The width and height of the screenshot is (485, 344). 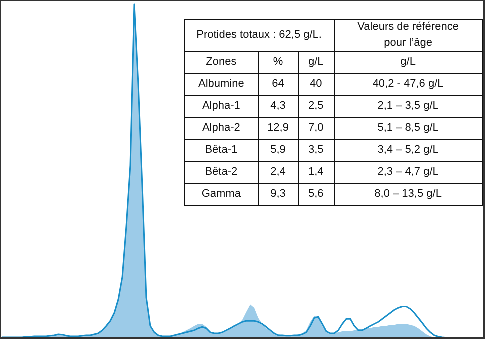 I want to click on annotation: 40, so click(x=316, y=85).